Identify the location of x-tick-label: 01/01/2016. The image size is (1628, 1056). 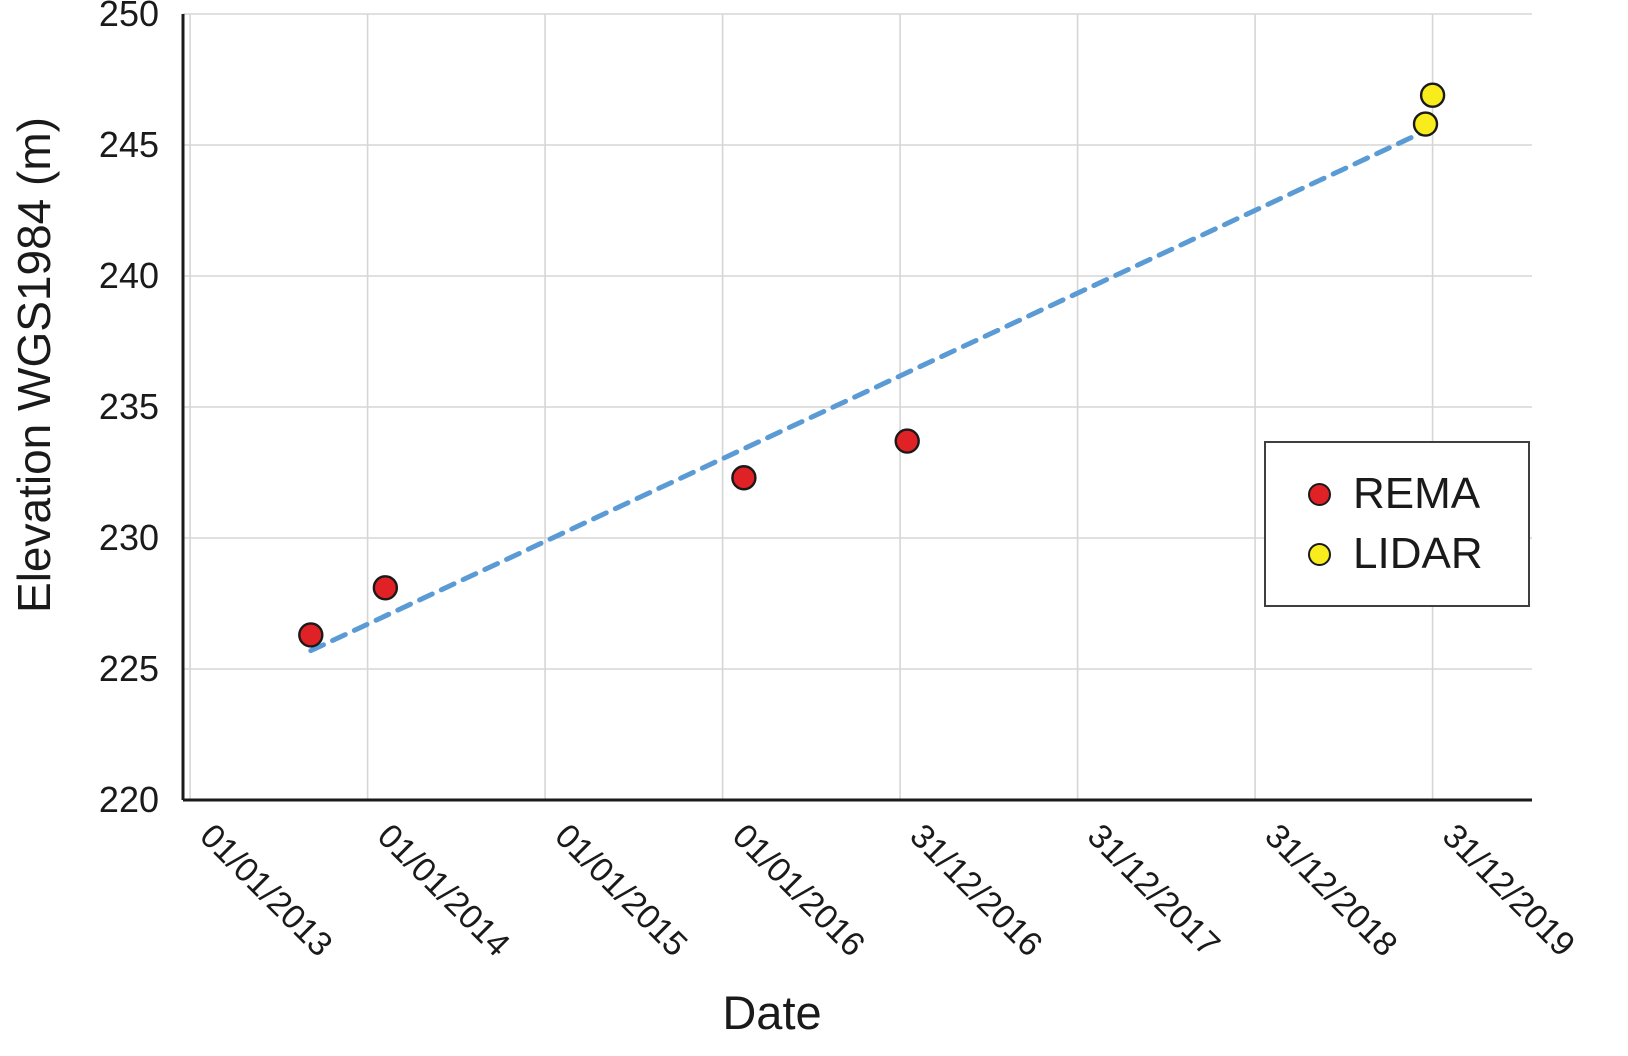
(798, 890).